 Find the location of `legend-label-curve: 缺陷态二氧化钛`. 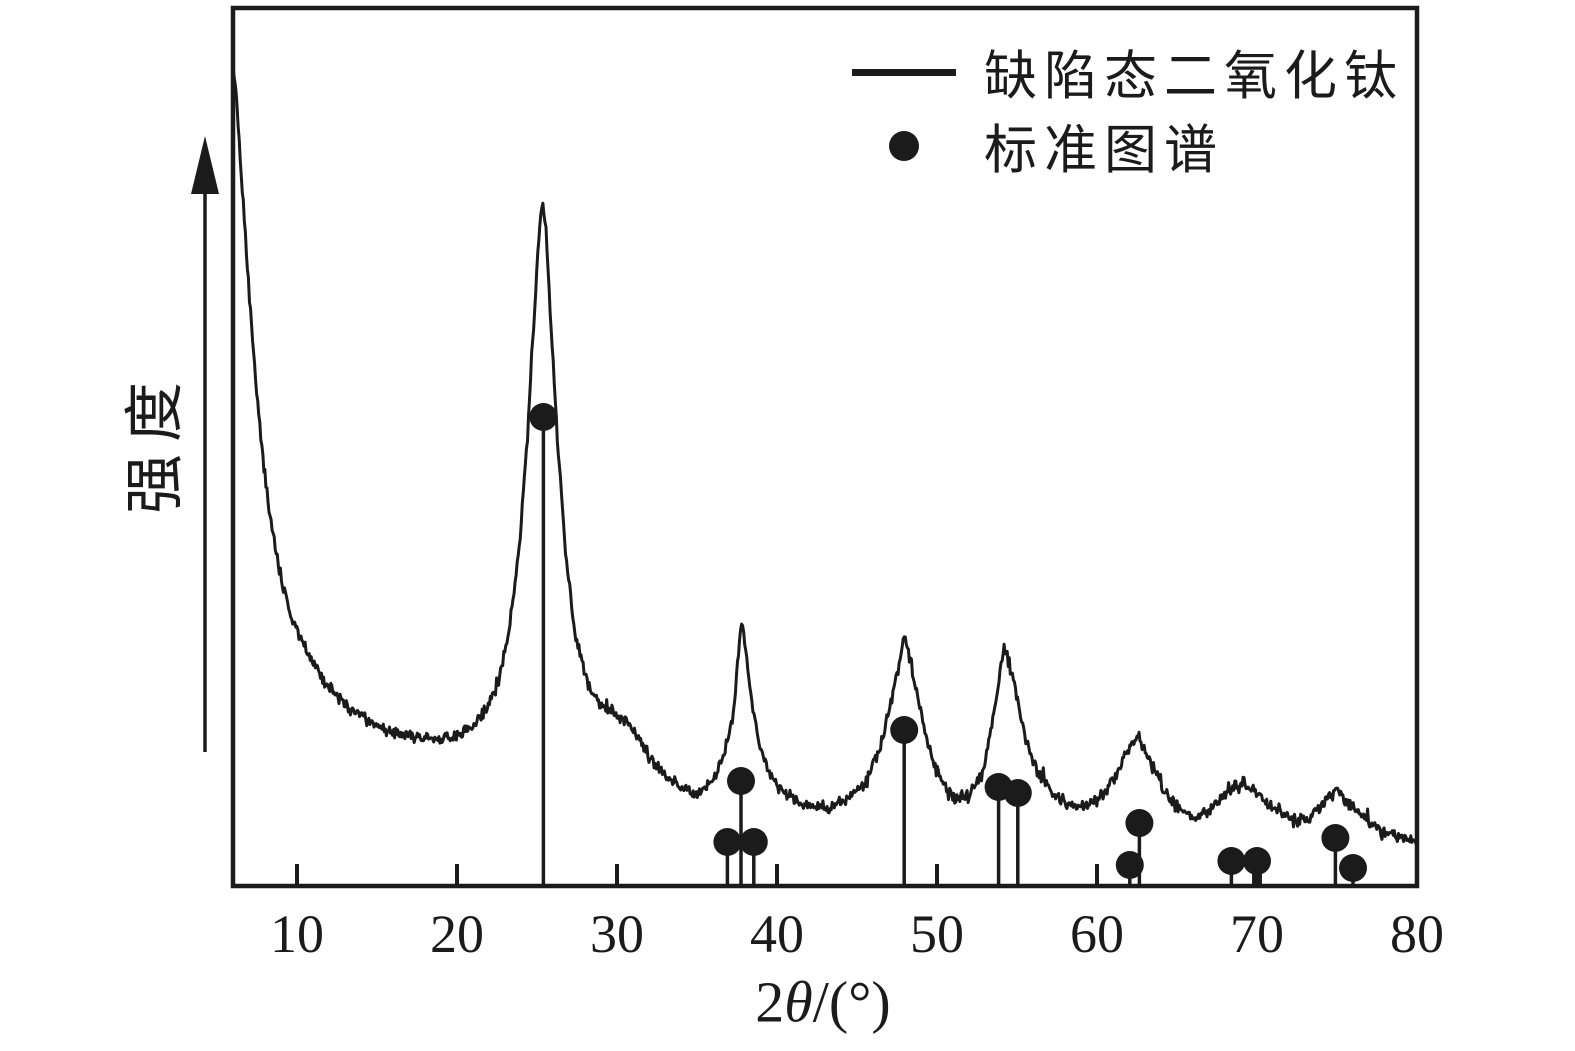

legend-label-curve: 缺陷态二氧化钛 is located at coordinates (1194, 77).